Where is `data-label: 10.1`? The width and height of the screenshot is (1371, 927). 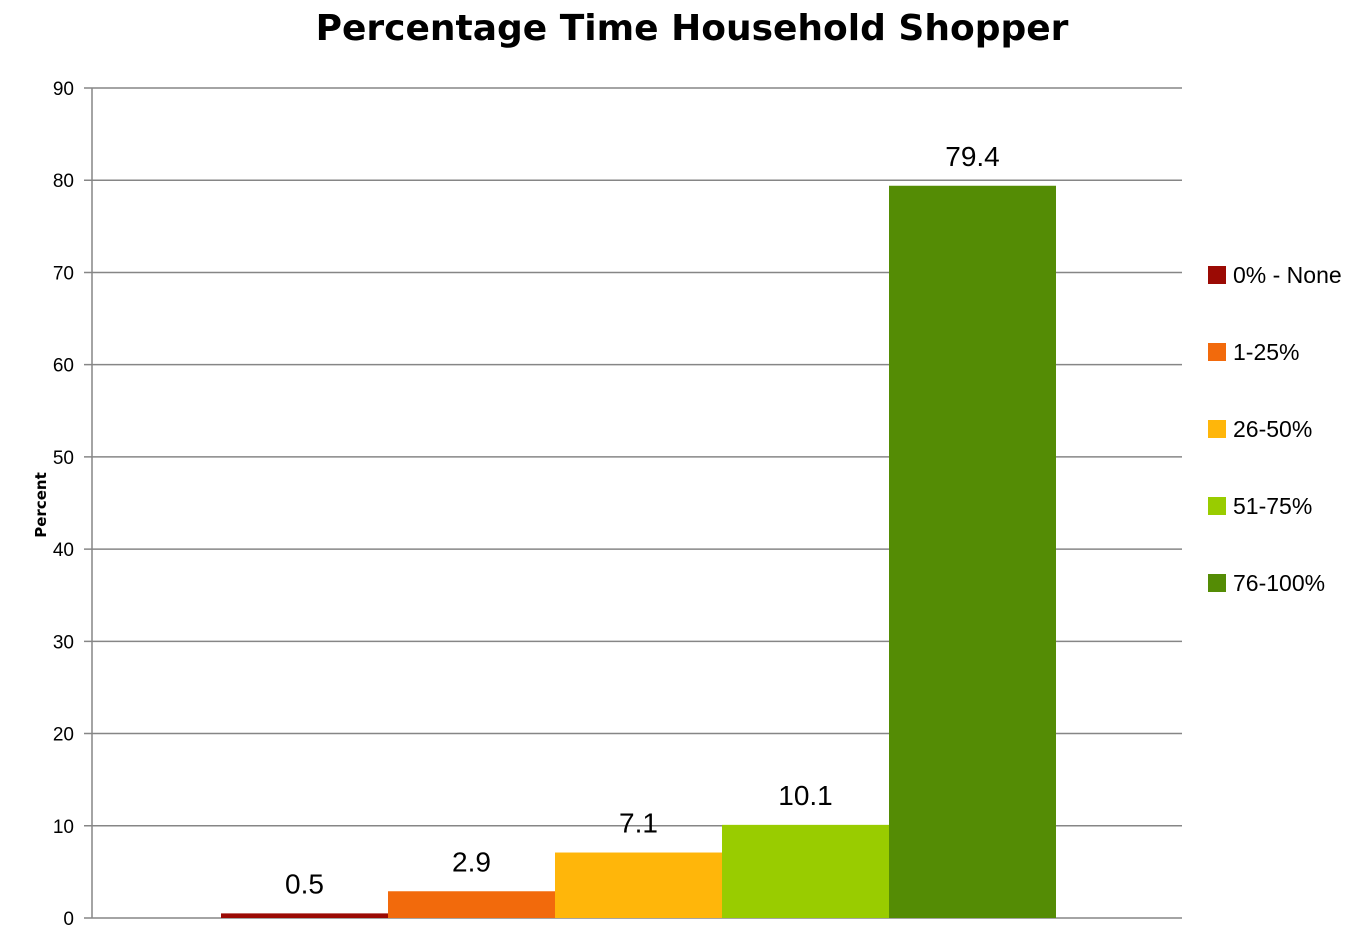 data-label: 10.1 is located at coordinates (805, 795).